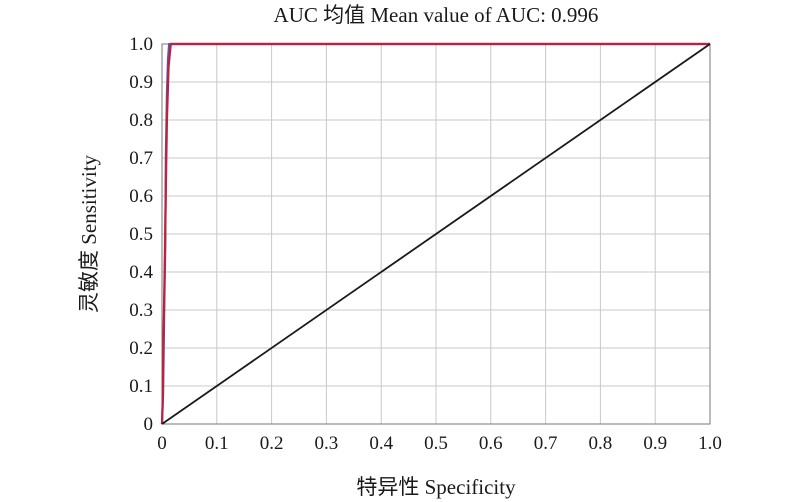 This screenshot has width=800, height=502. Describe the element at coordinates (141, 158) in the screenshot. I see `y-tick-label: 0.7` at that location.